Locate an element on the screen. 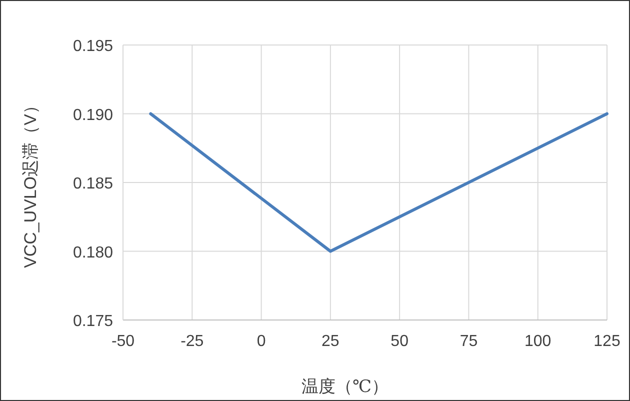 This screenshot has width=630, height=401. y-tick-label: 0.185 is located at coordinates (93, 184).